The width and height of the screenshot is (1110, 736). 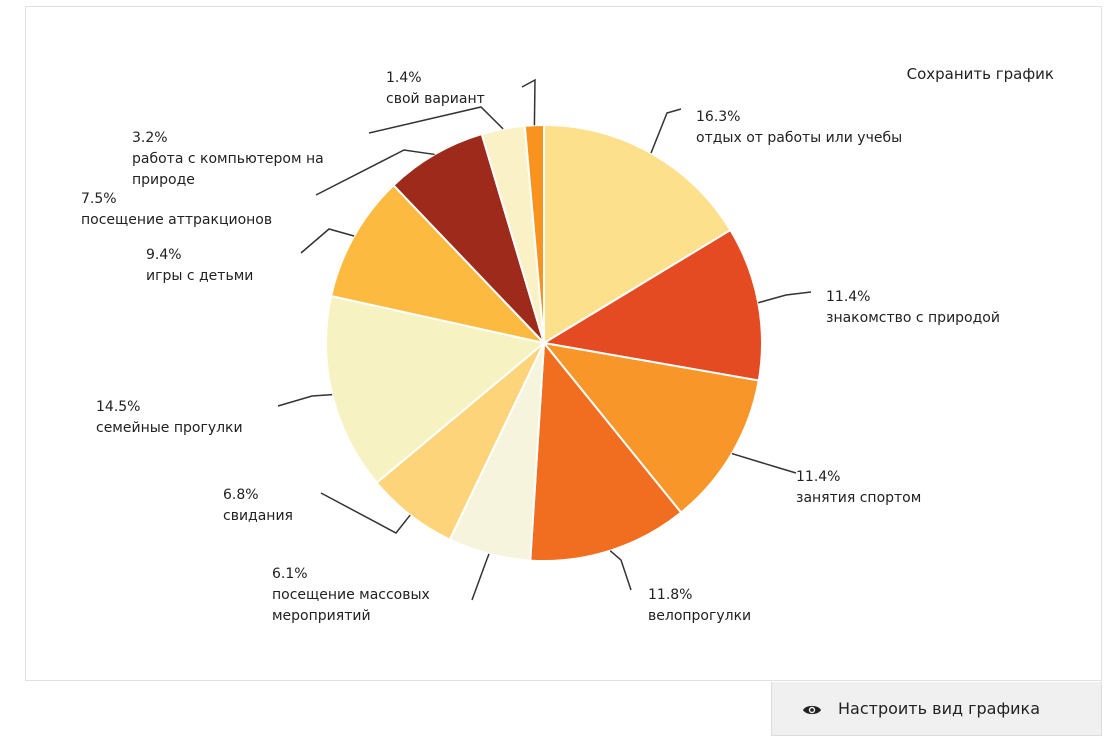 What do you see at coordinates (858, 498) in the screenshot?
I see `slice-category-label: занятия спортом` at bounding box center [858, 498].